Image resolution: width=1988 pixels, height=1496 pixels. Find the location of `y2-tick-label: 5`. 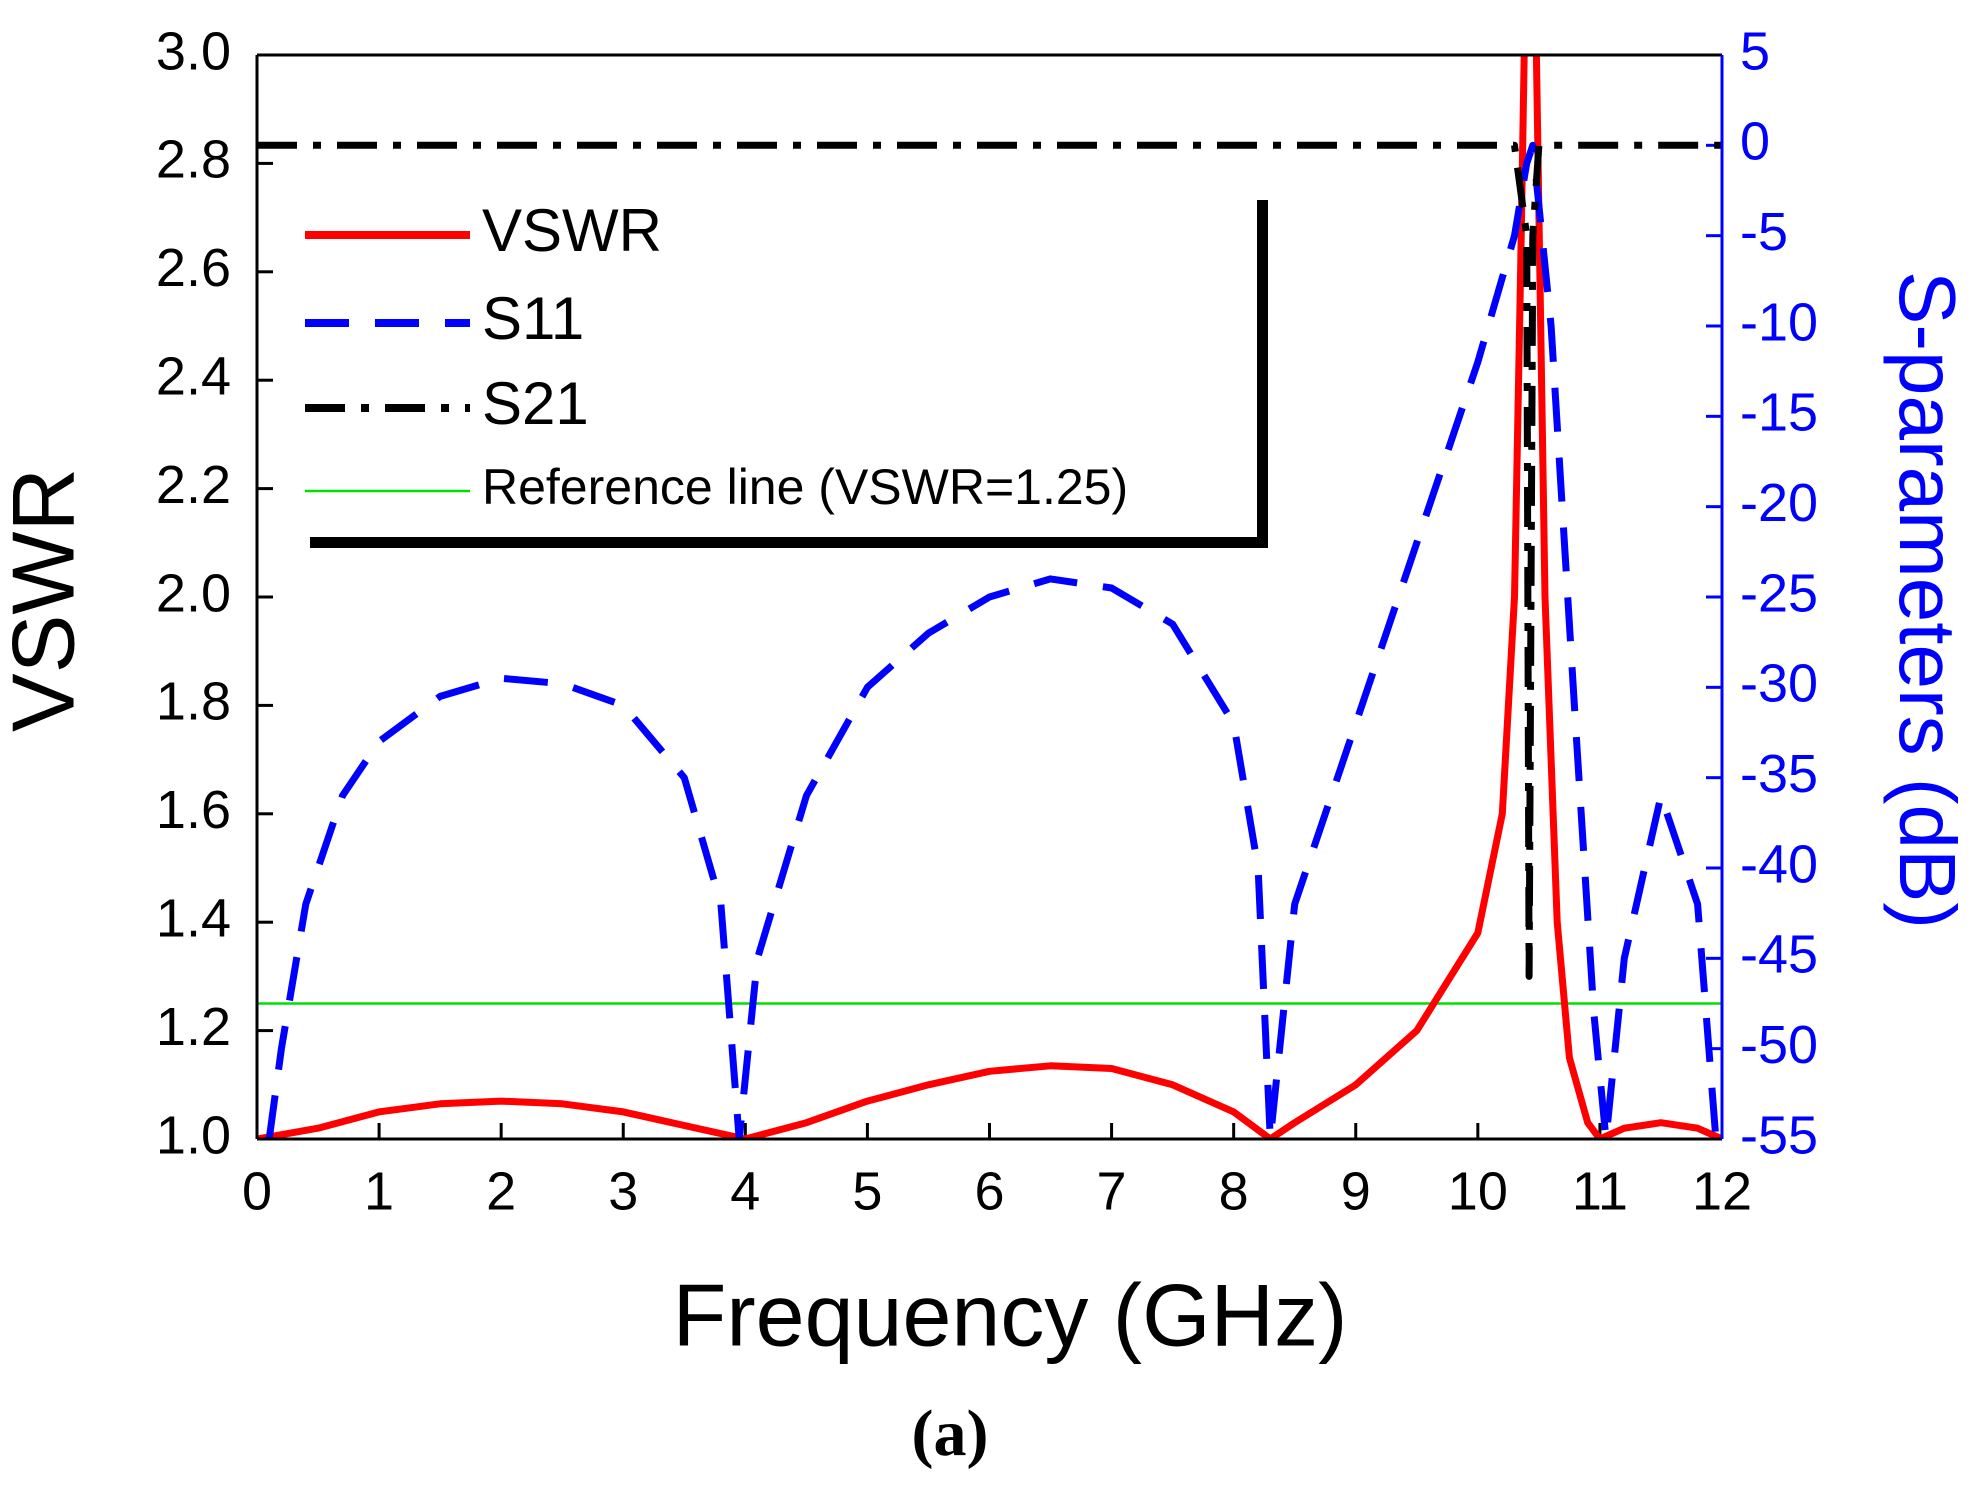

y2-tick-label: 5 is located at coordinates (1755, 51).